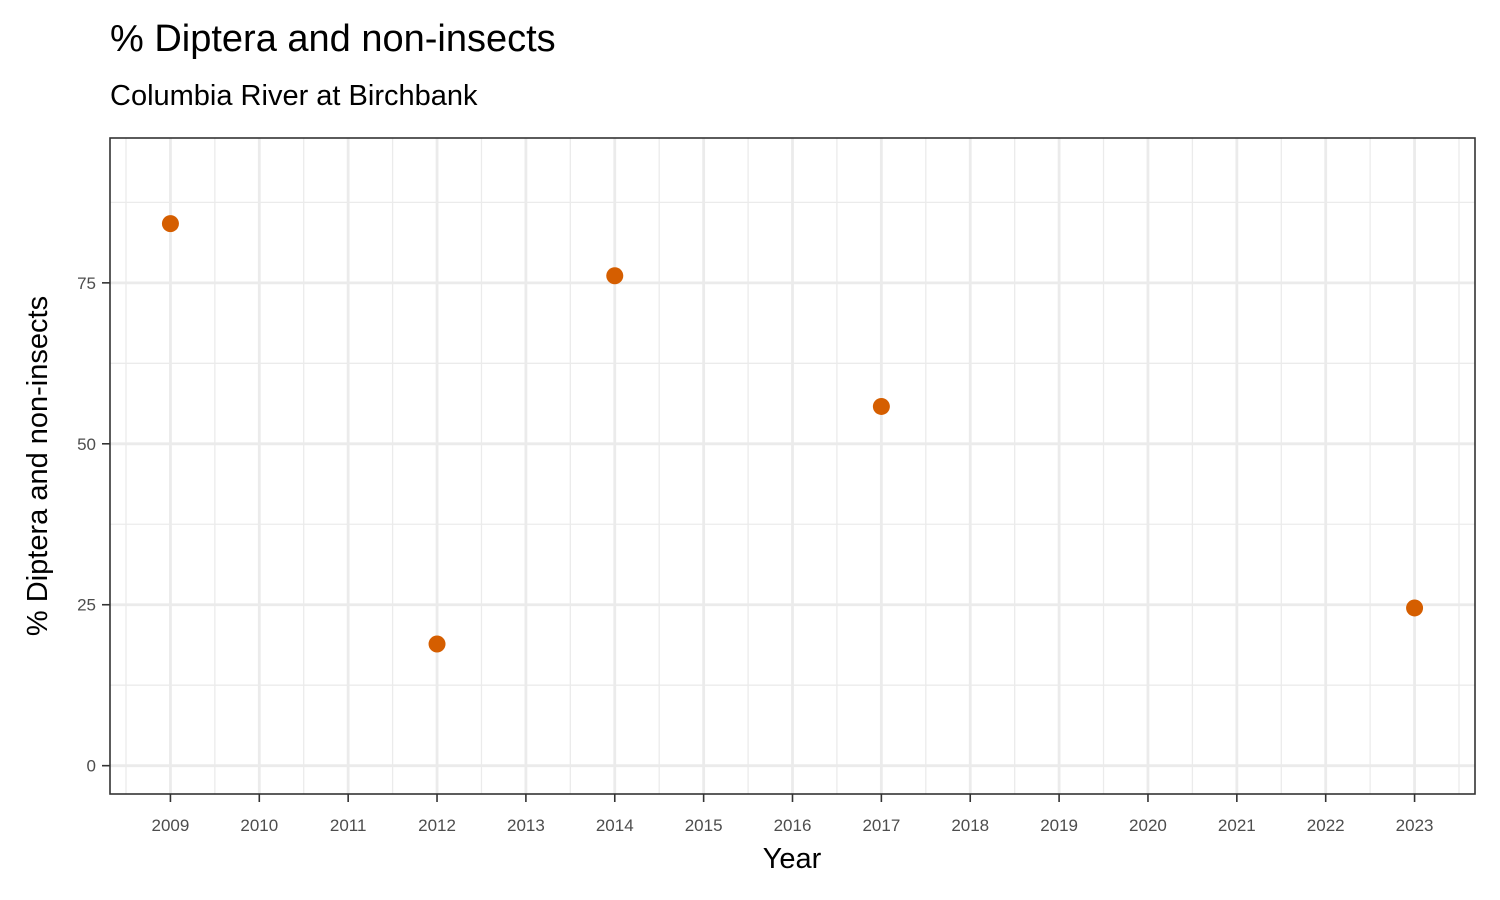 This screenshot has width=1500, height=900. I want to click on y-tick-label: 75, so click(86, 283).